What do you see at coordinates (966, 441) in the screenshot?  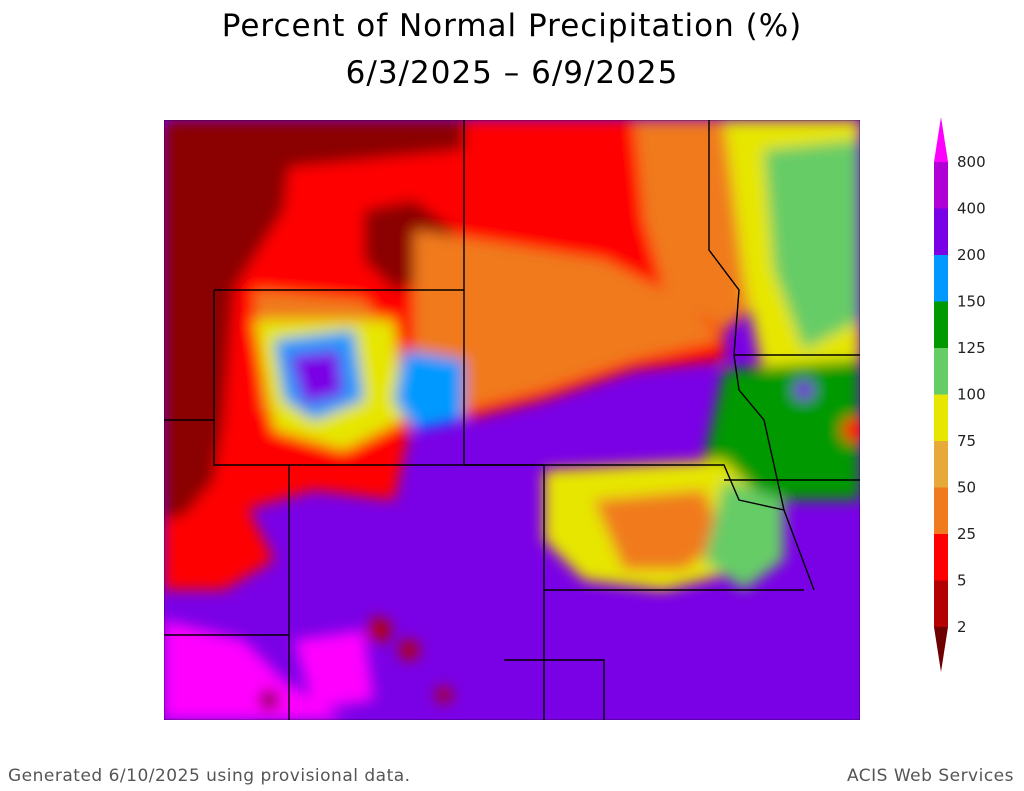 I see `legend-label: 75` at bounding box center [966, 441].